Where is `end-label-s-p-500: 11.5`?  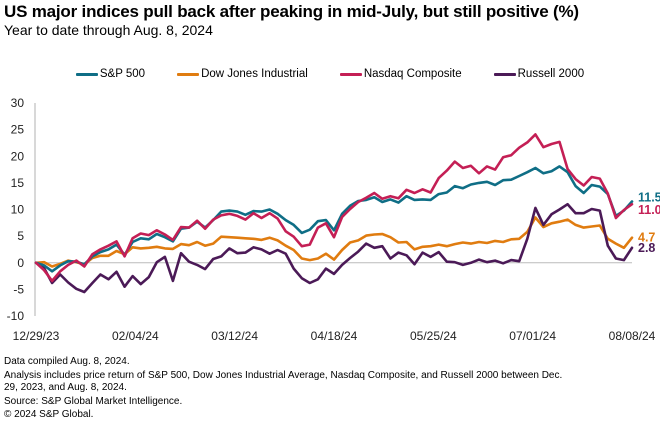
end-label-s-p-500: 11.5 is located at coordinates (649, 198).